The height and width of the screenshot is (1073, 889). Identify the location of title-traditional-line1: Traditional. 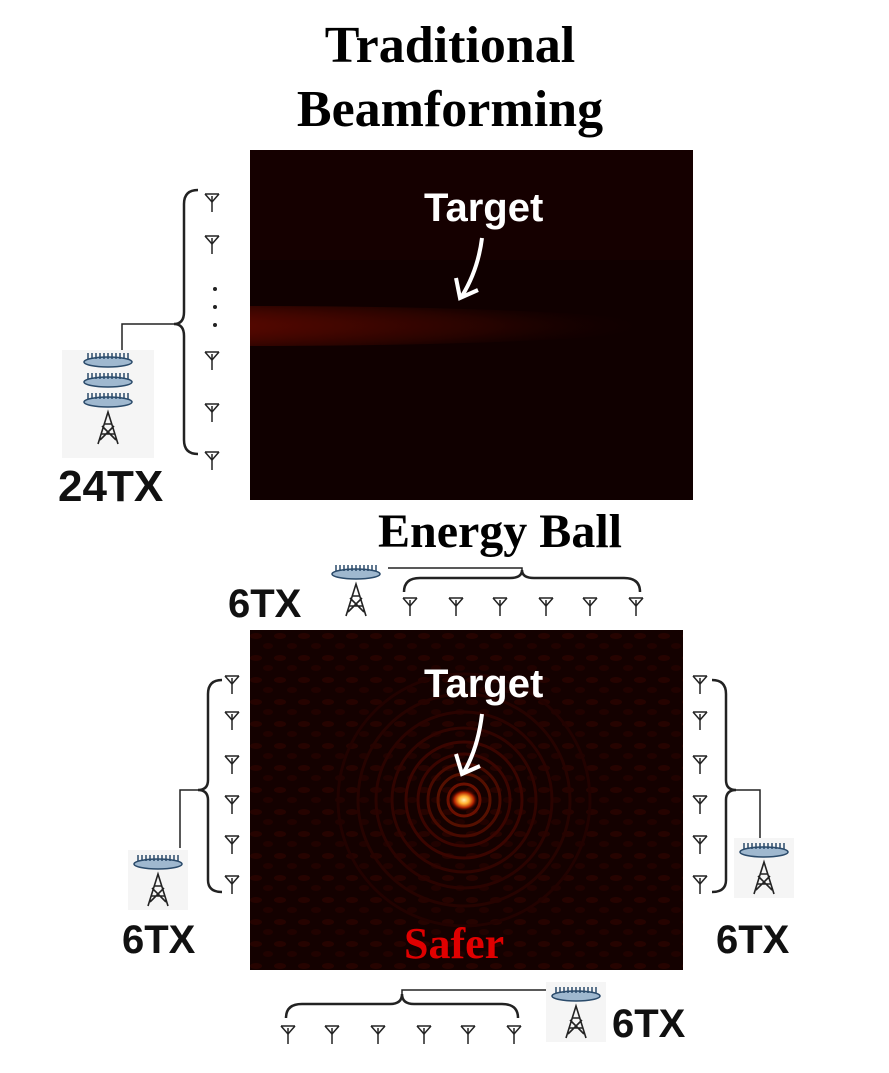
(450, 45).